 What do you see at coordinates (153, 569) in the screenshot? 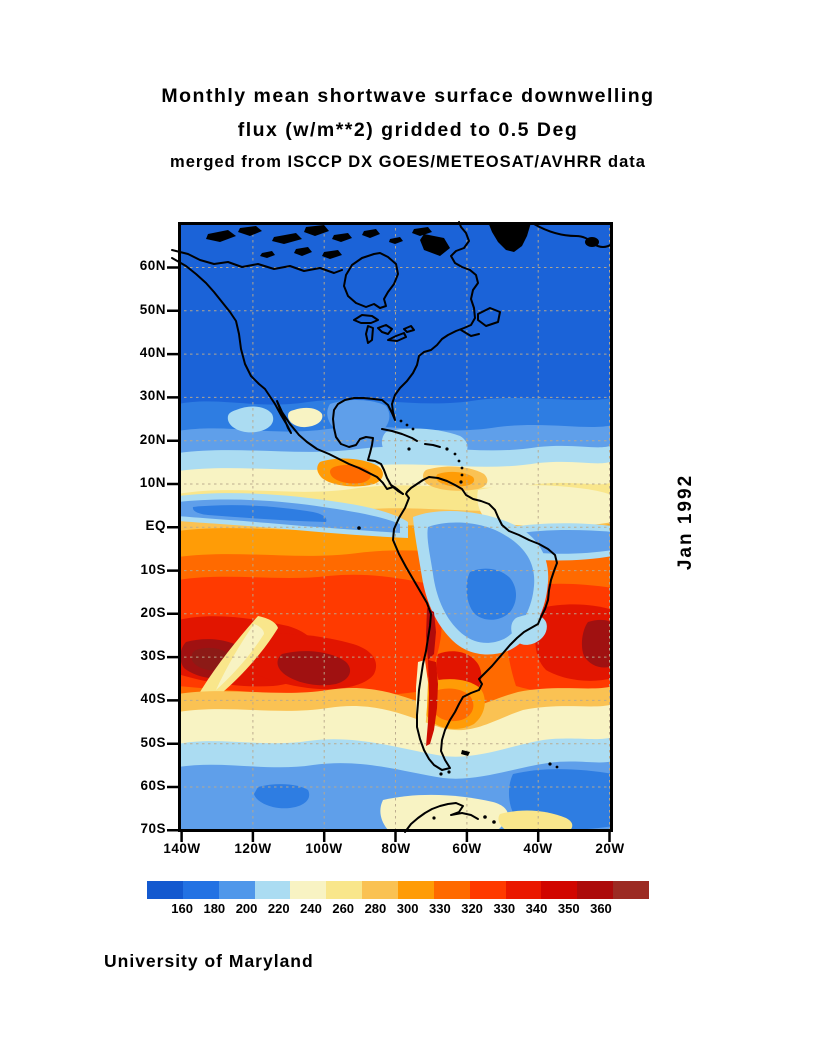
I see `lat-label-10s: 10S` at bounding box center [153, 569].